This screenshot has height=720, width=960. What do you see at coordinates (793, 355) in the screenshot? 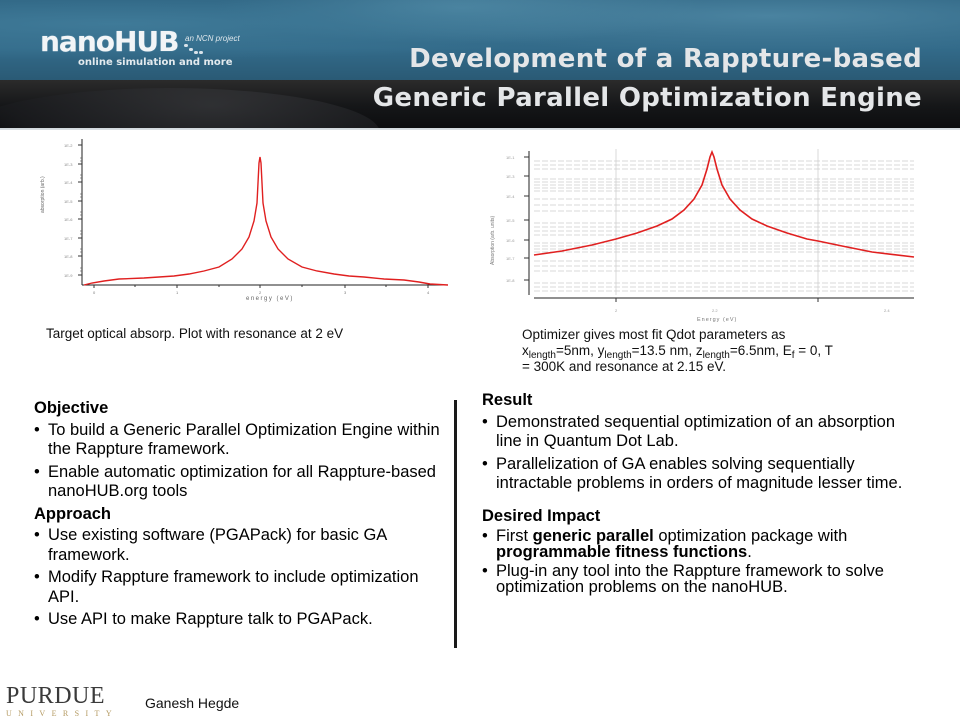
I see `param-ef-sub: f` at bounding box center [793, 355].